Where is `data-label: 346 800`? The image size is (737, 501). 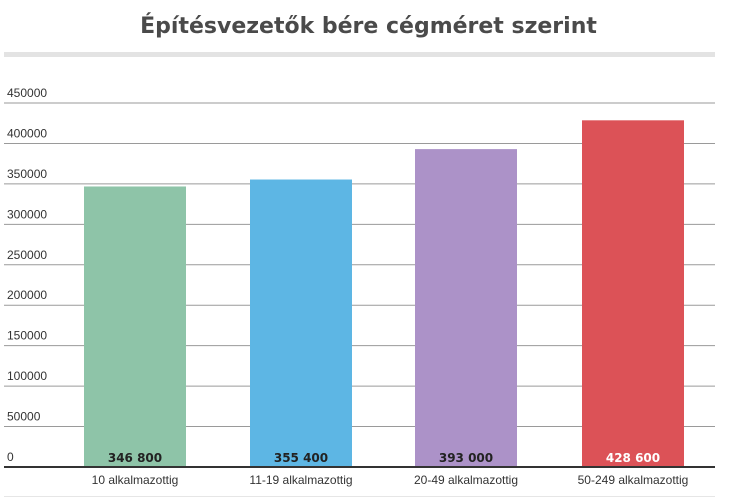 data-label: 346 800 is located at coordinates (135, 458).